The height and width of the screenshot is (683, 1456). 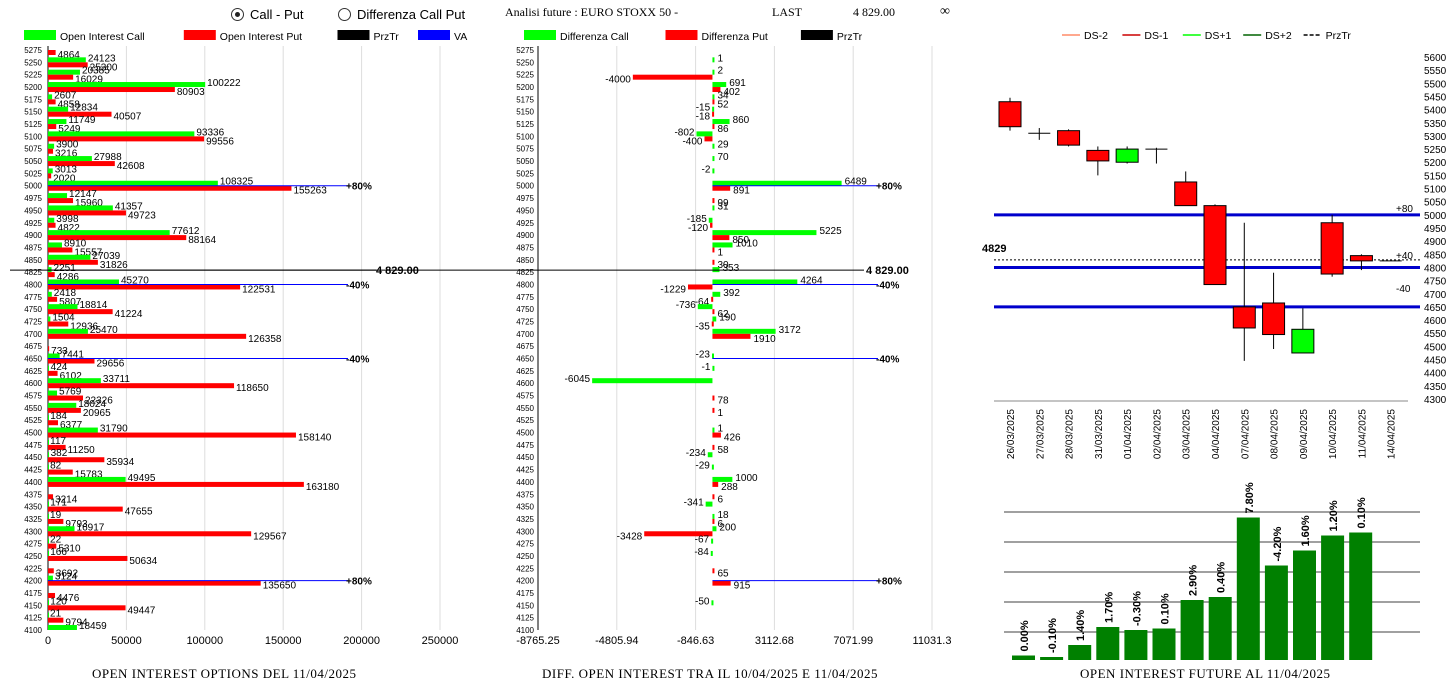 I want to click on strike-label: 5200, so click(x=525, y=87).